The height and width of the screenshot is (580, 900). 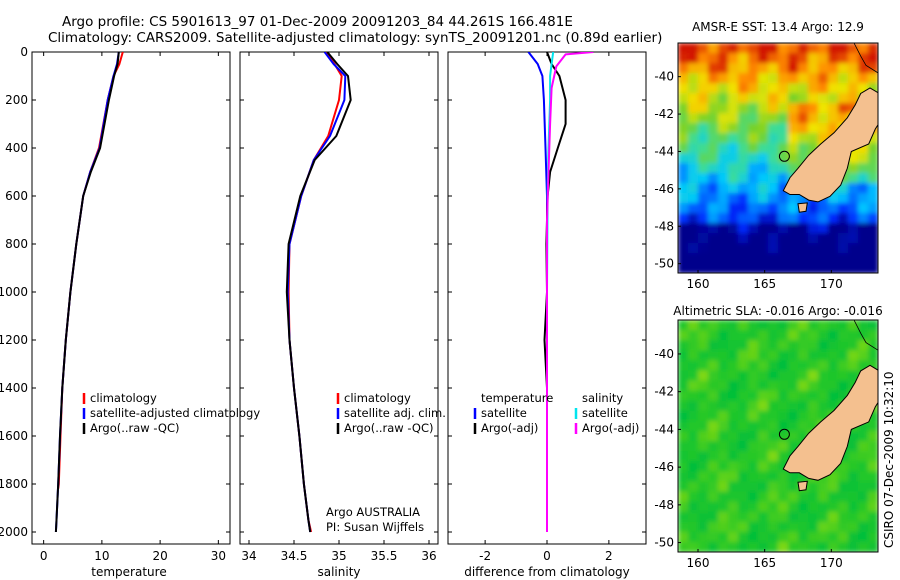 I want to click on y-tick-label: 1000, so click(x=14, y=292).